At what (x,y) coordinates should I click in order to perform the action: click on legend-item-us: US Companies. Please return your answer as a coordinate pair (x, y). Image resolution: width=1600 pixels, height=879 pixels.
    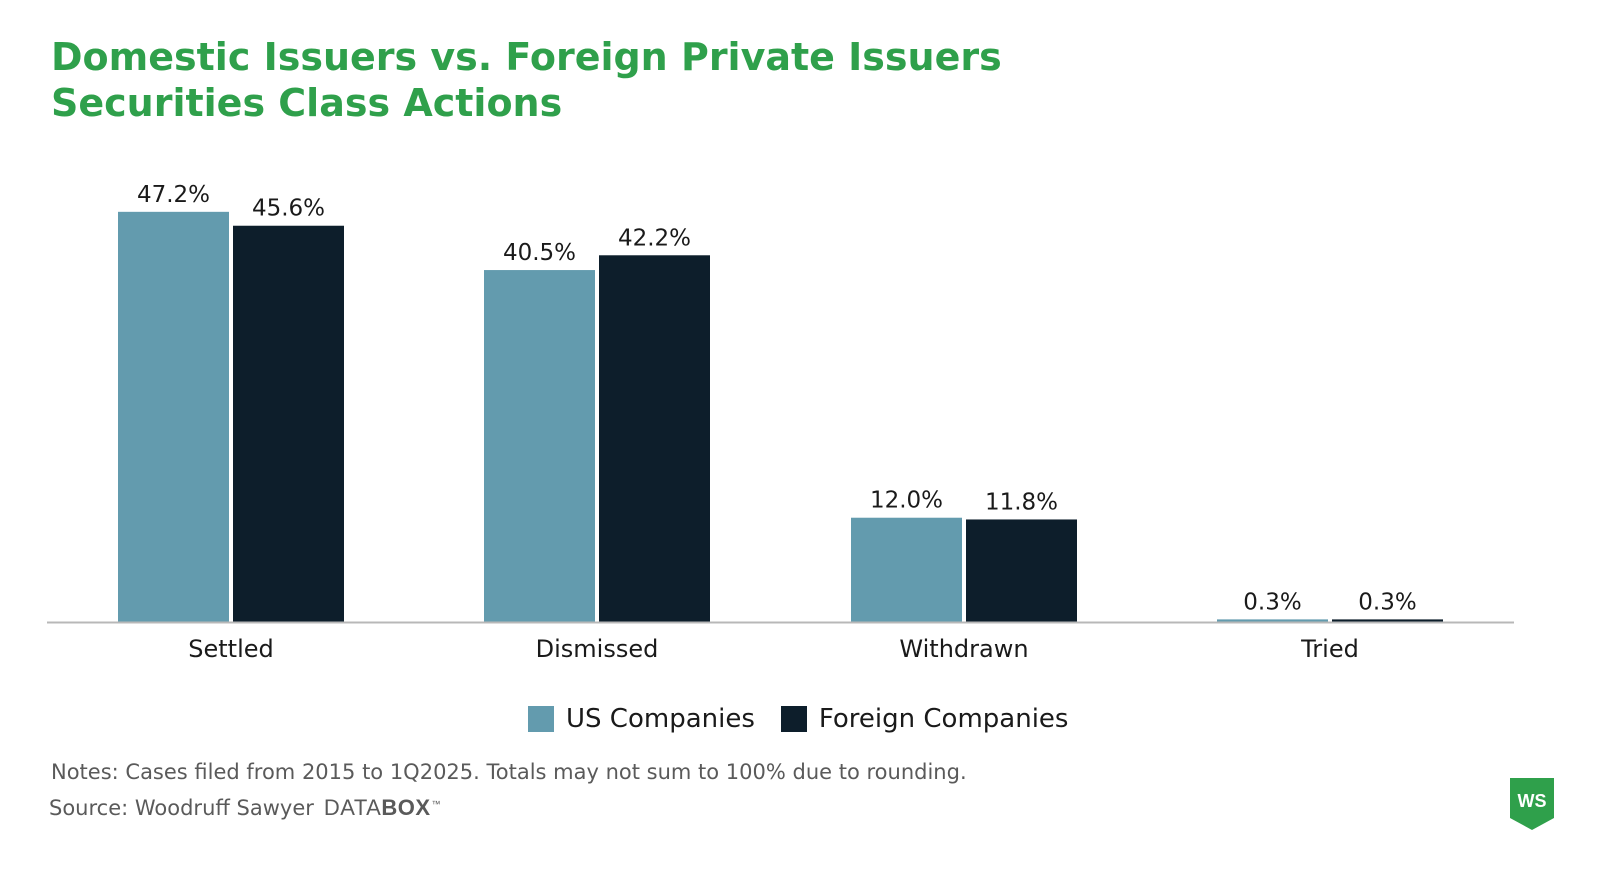
    Looking at the image, I should click on (641, 719).